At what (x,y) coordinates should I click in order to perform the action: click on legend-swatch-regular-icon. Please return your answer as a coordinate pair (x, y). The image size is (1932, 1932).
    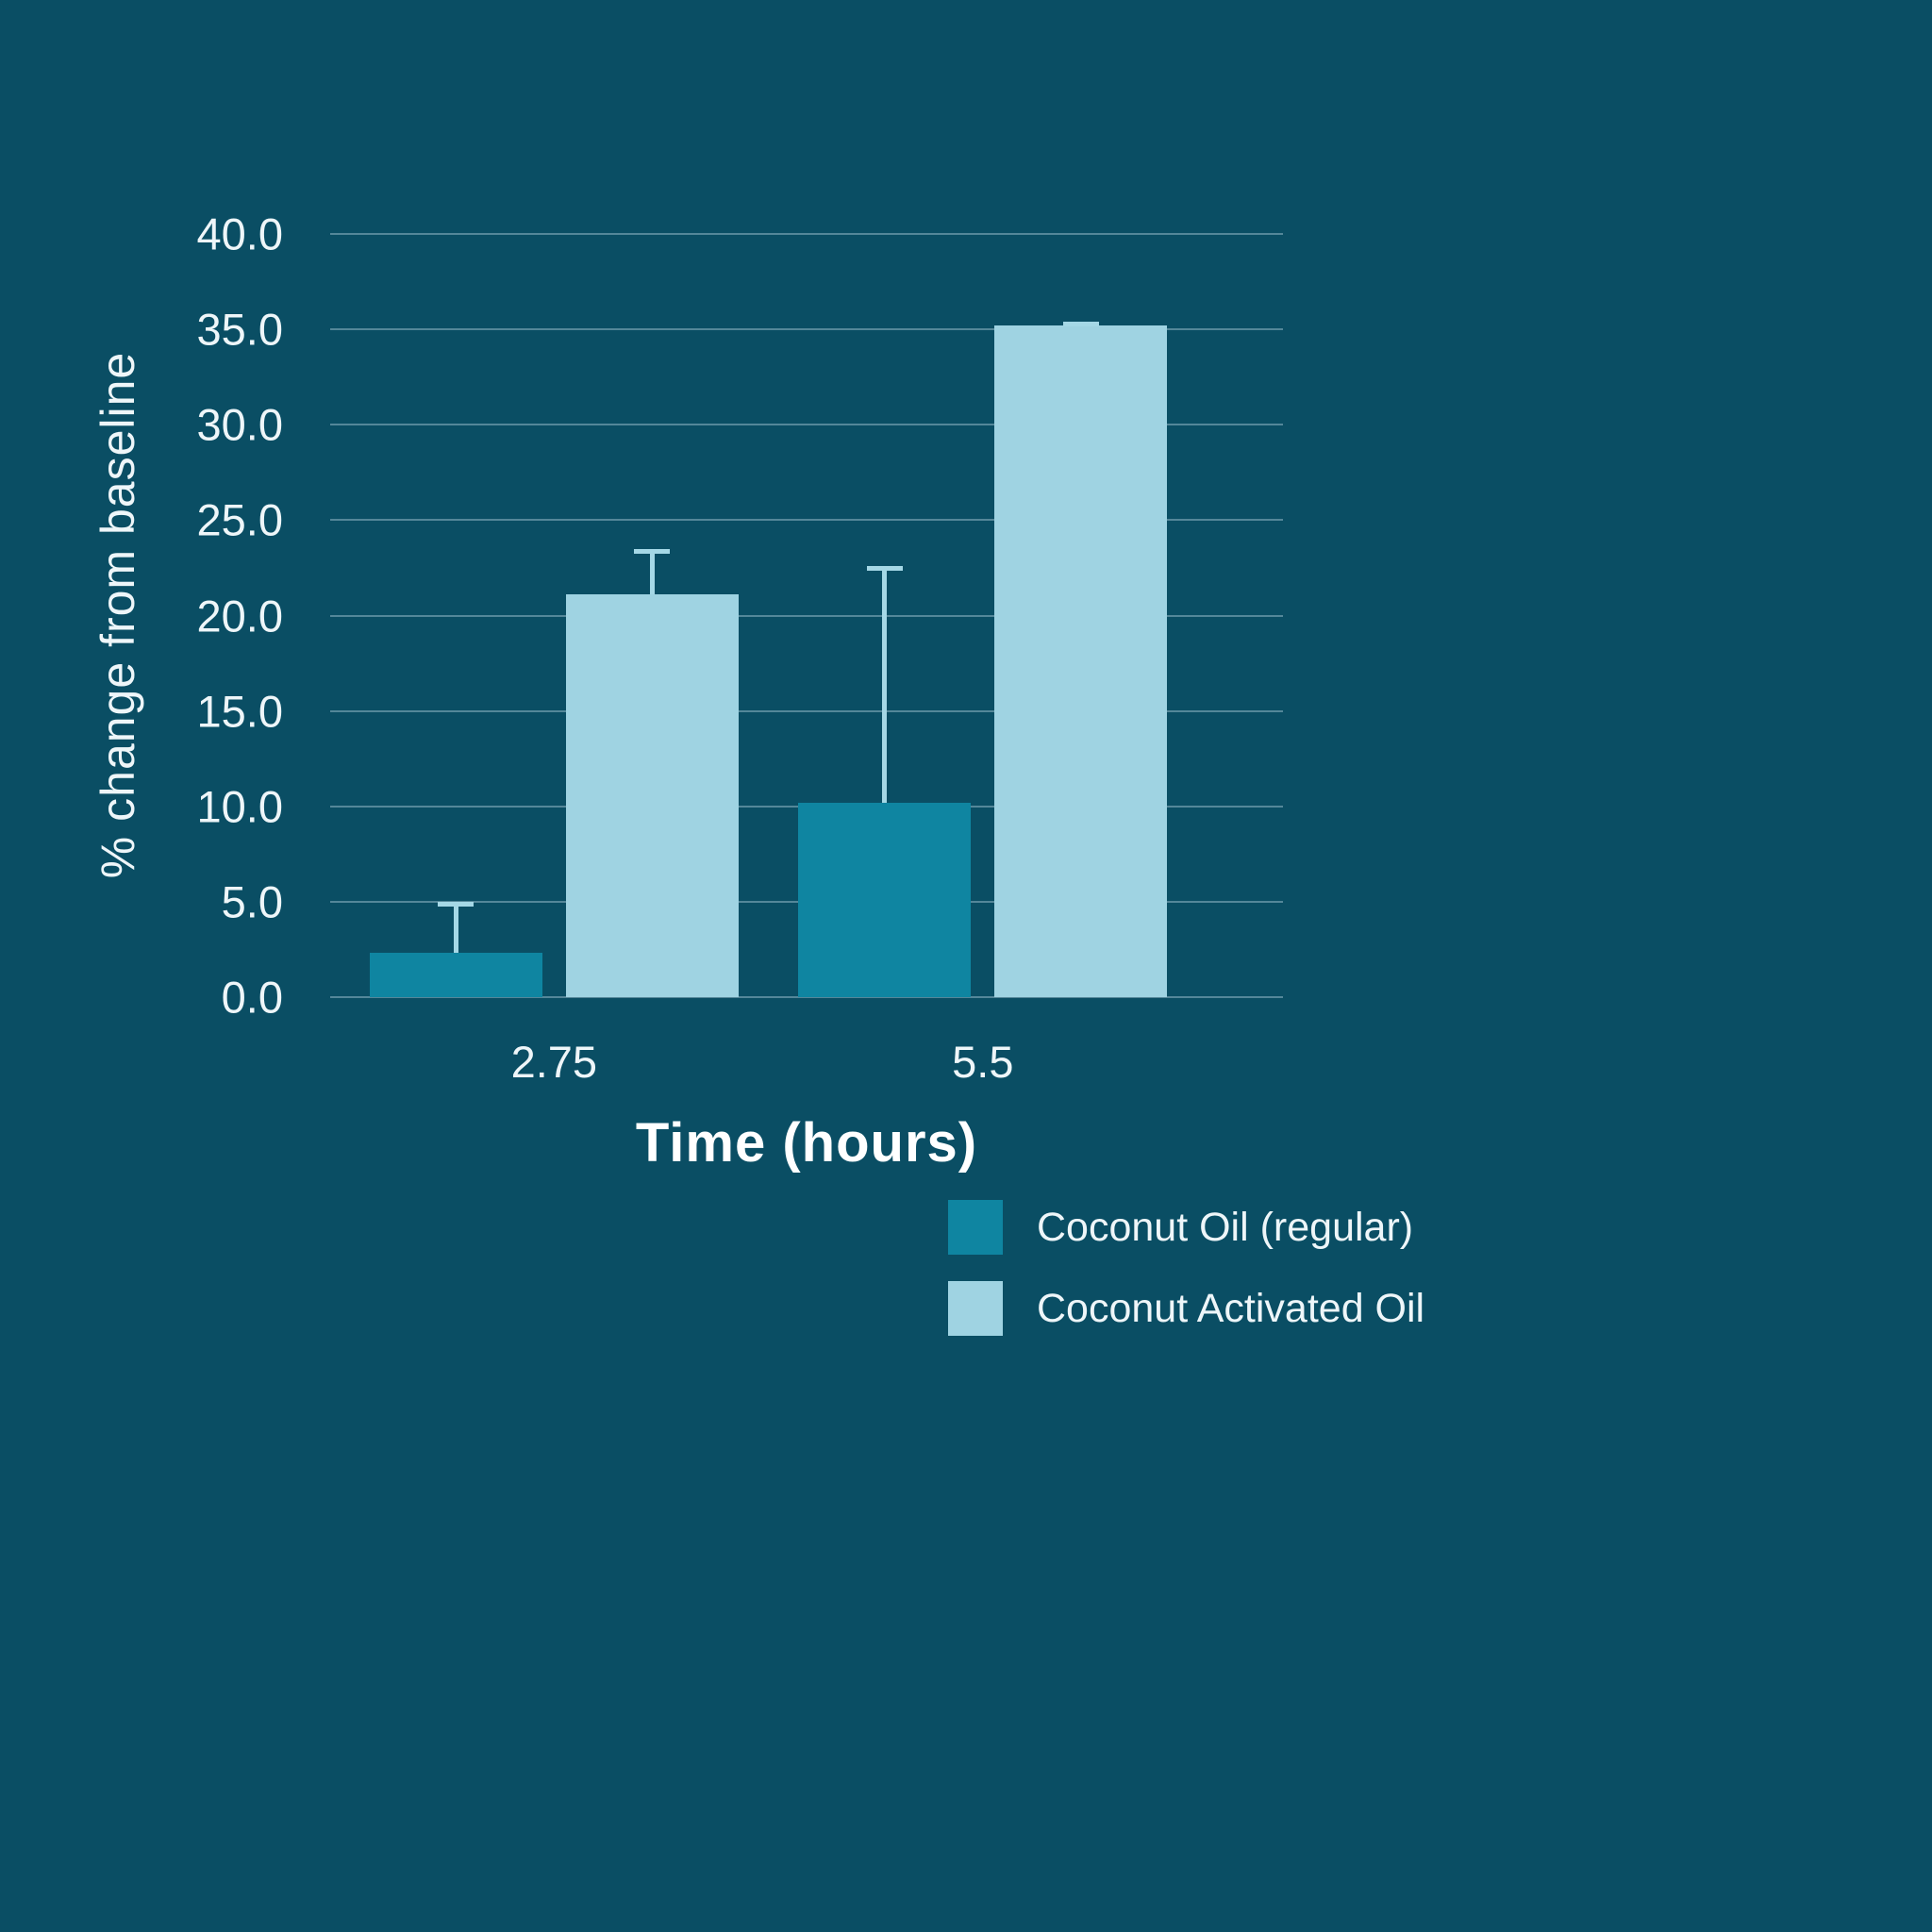
    Looking at the image, I should click on (976, 1228).